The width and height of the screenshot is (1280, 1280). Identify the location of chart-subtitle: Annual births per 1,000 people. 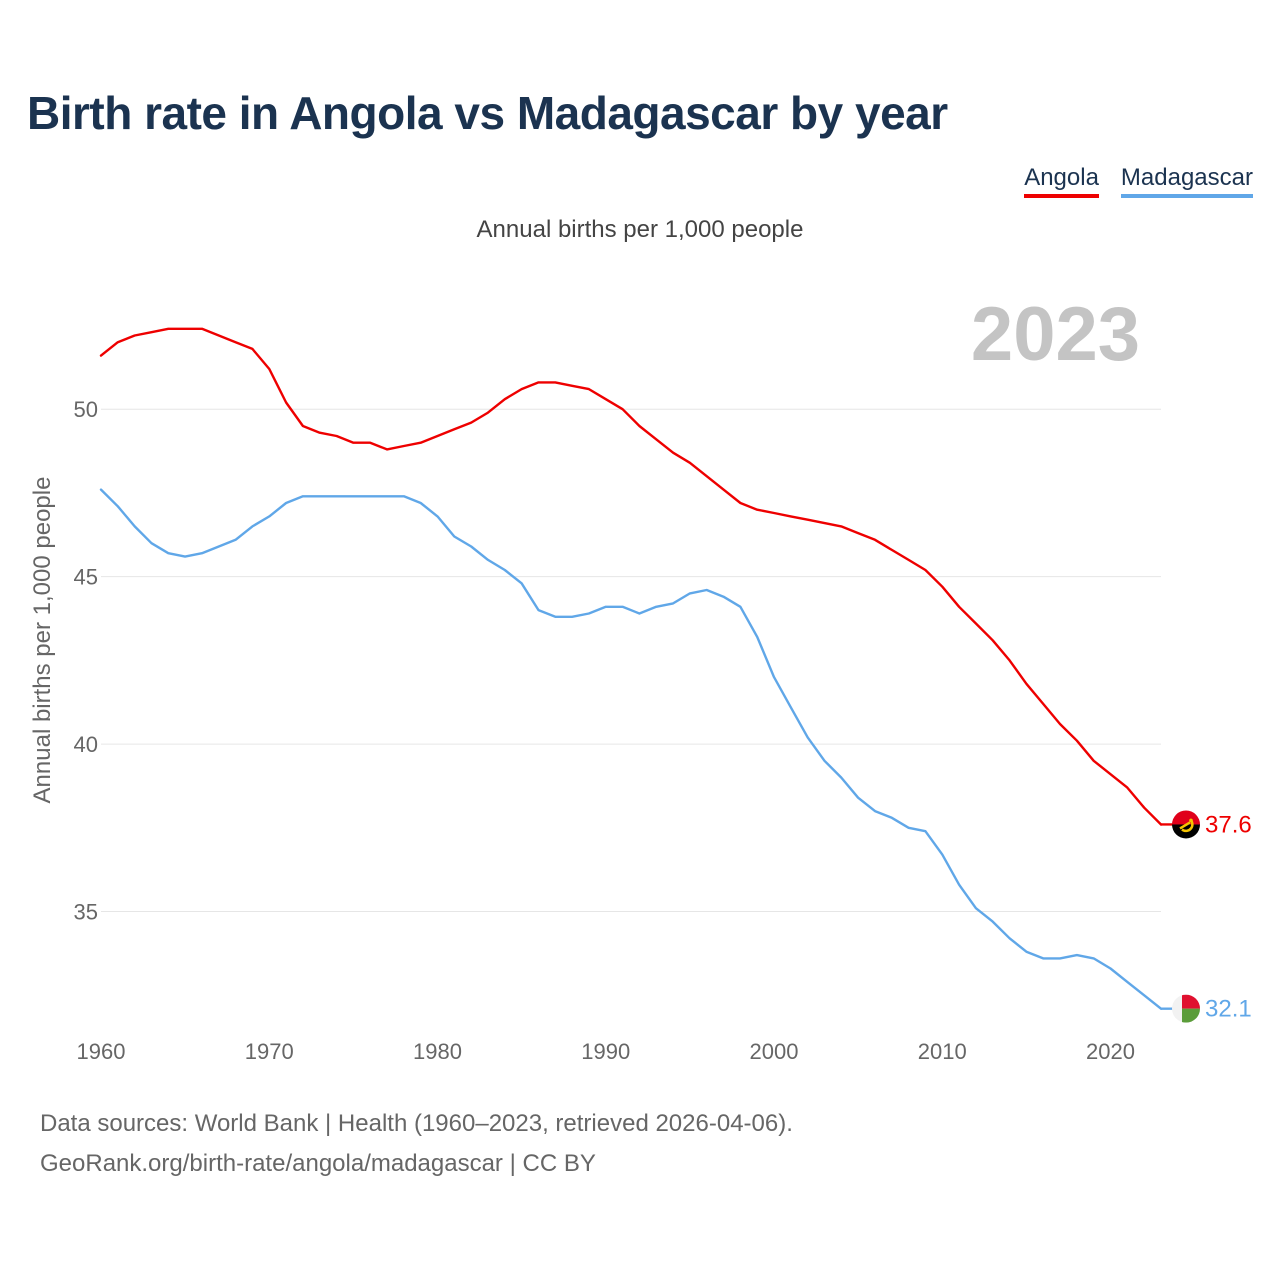
(640, 229).